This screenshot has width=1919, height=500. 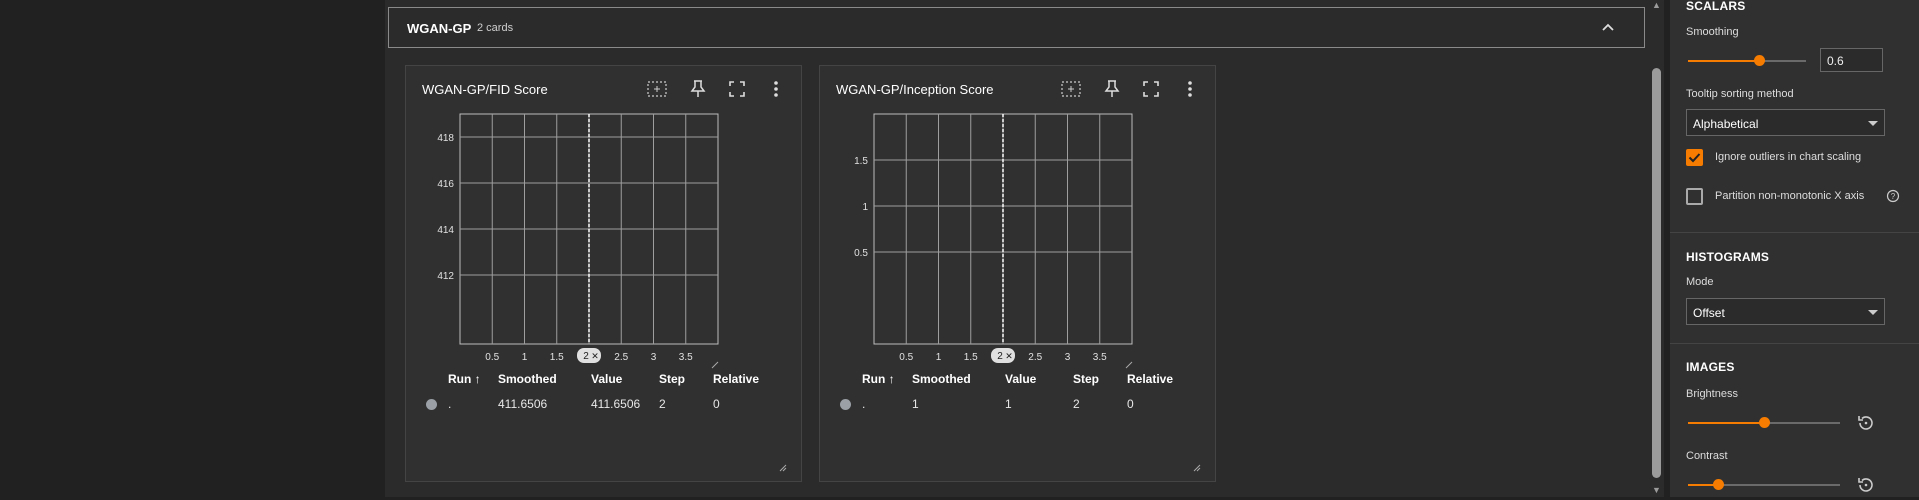 I want to click on ignore-outliers-checkbox, so click(x=1694, y=157).